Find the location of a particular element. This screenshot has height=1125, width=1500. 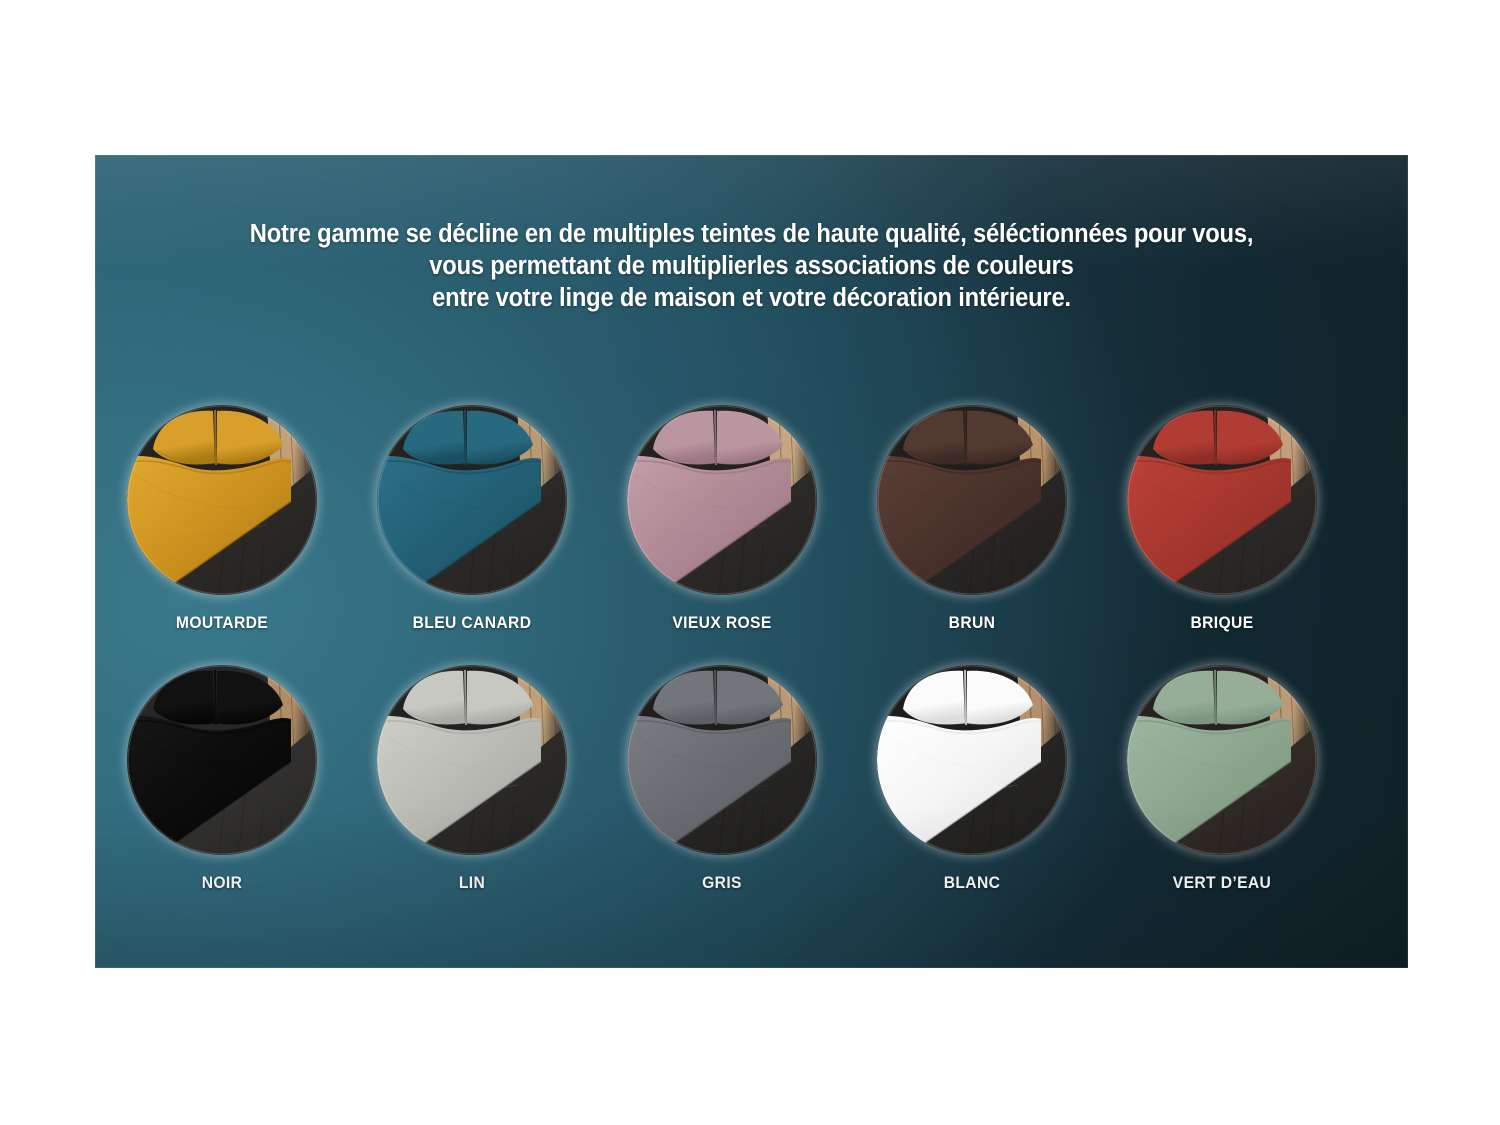

color-swatch-moutarde: MOUTARDE is located at coordinates (222, 512).